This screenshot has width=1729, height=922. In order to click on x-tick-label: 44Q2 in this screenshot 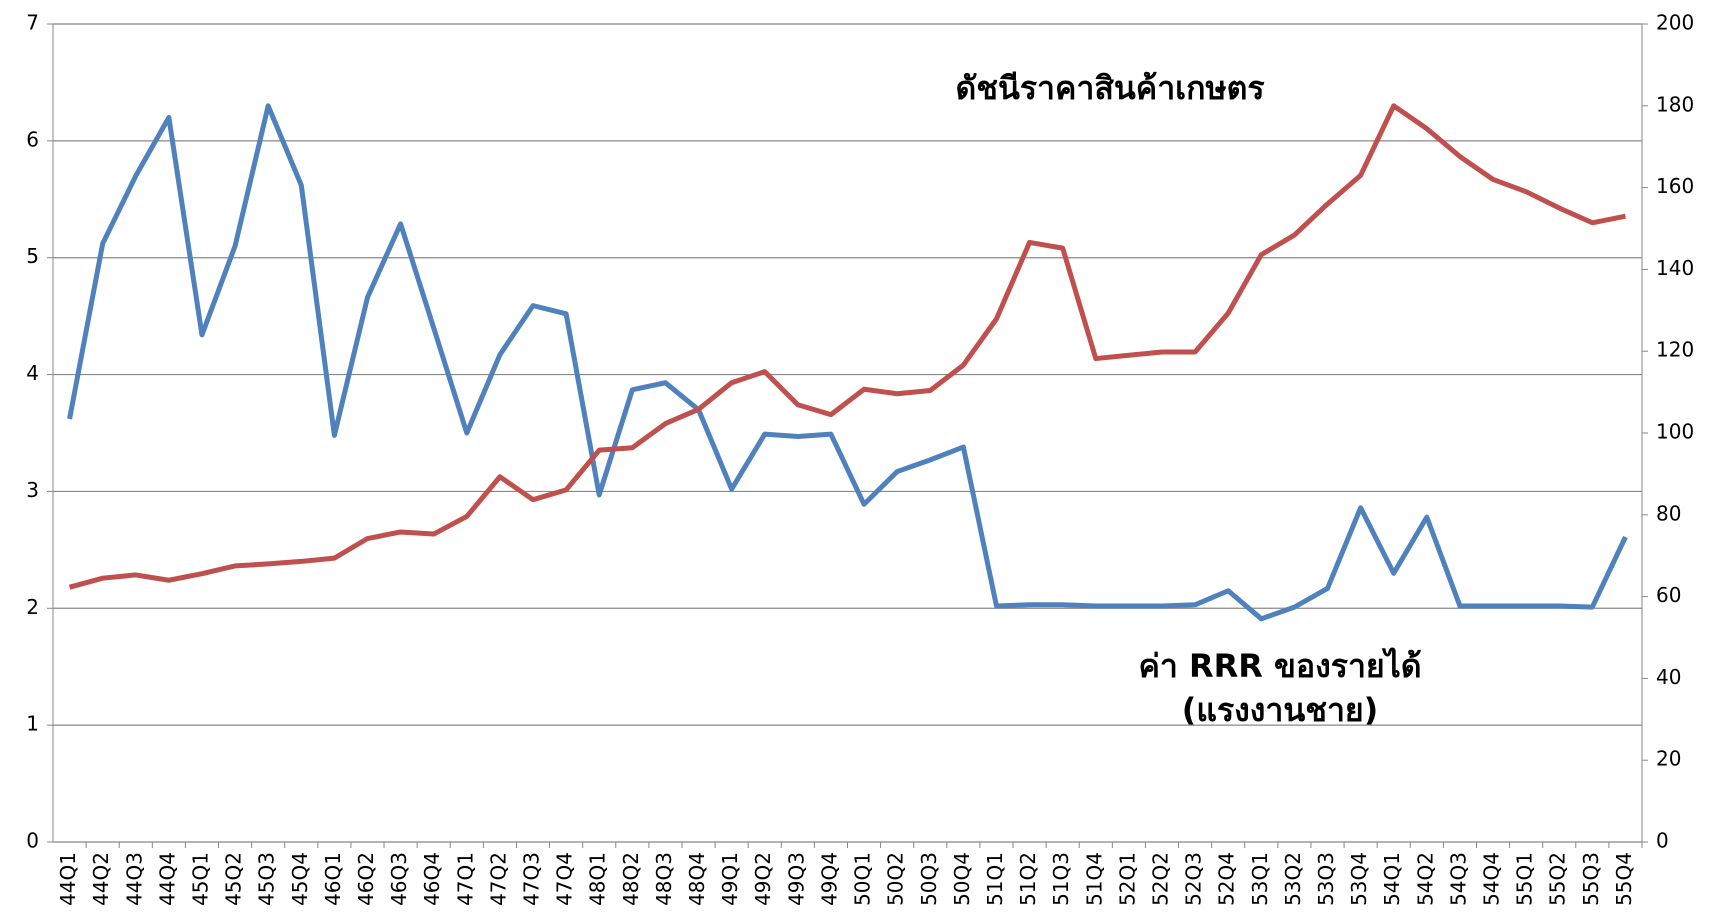, I will do `click(101, 879)`.